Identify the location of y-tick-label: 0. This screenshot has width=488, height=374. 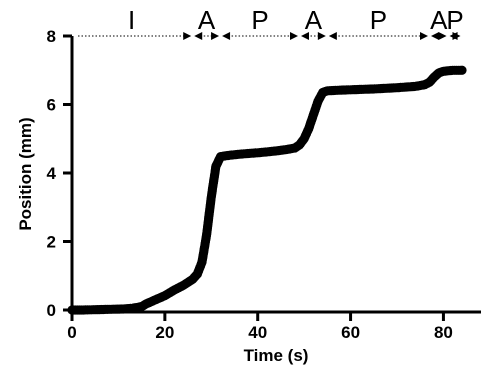
(51, 310).